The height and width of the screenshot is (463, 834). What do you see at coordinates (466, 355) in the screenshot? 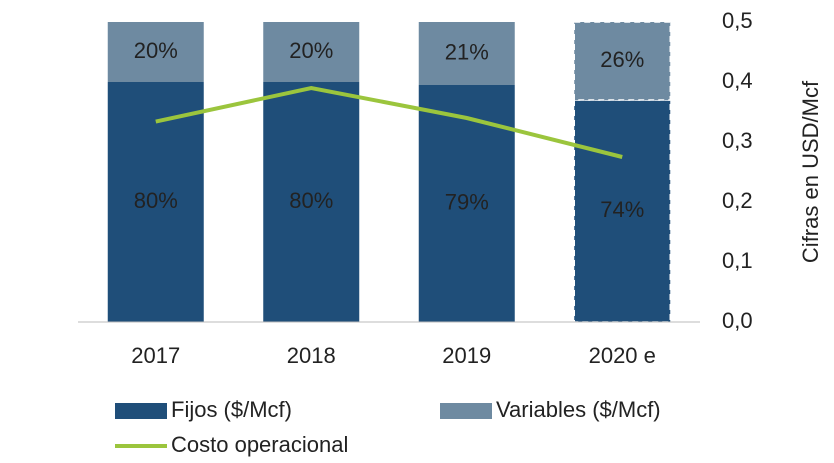
I see `x-tick-label: 2019` at bounding box center [466, 355].